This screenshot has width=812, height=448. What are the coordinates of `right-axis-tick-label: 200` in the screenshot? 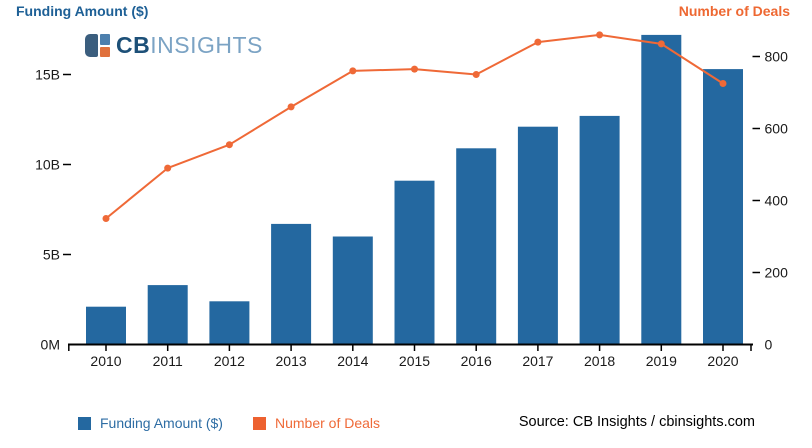 It's located at (777, 273).